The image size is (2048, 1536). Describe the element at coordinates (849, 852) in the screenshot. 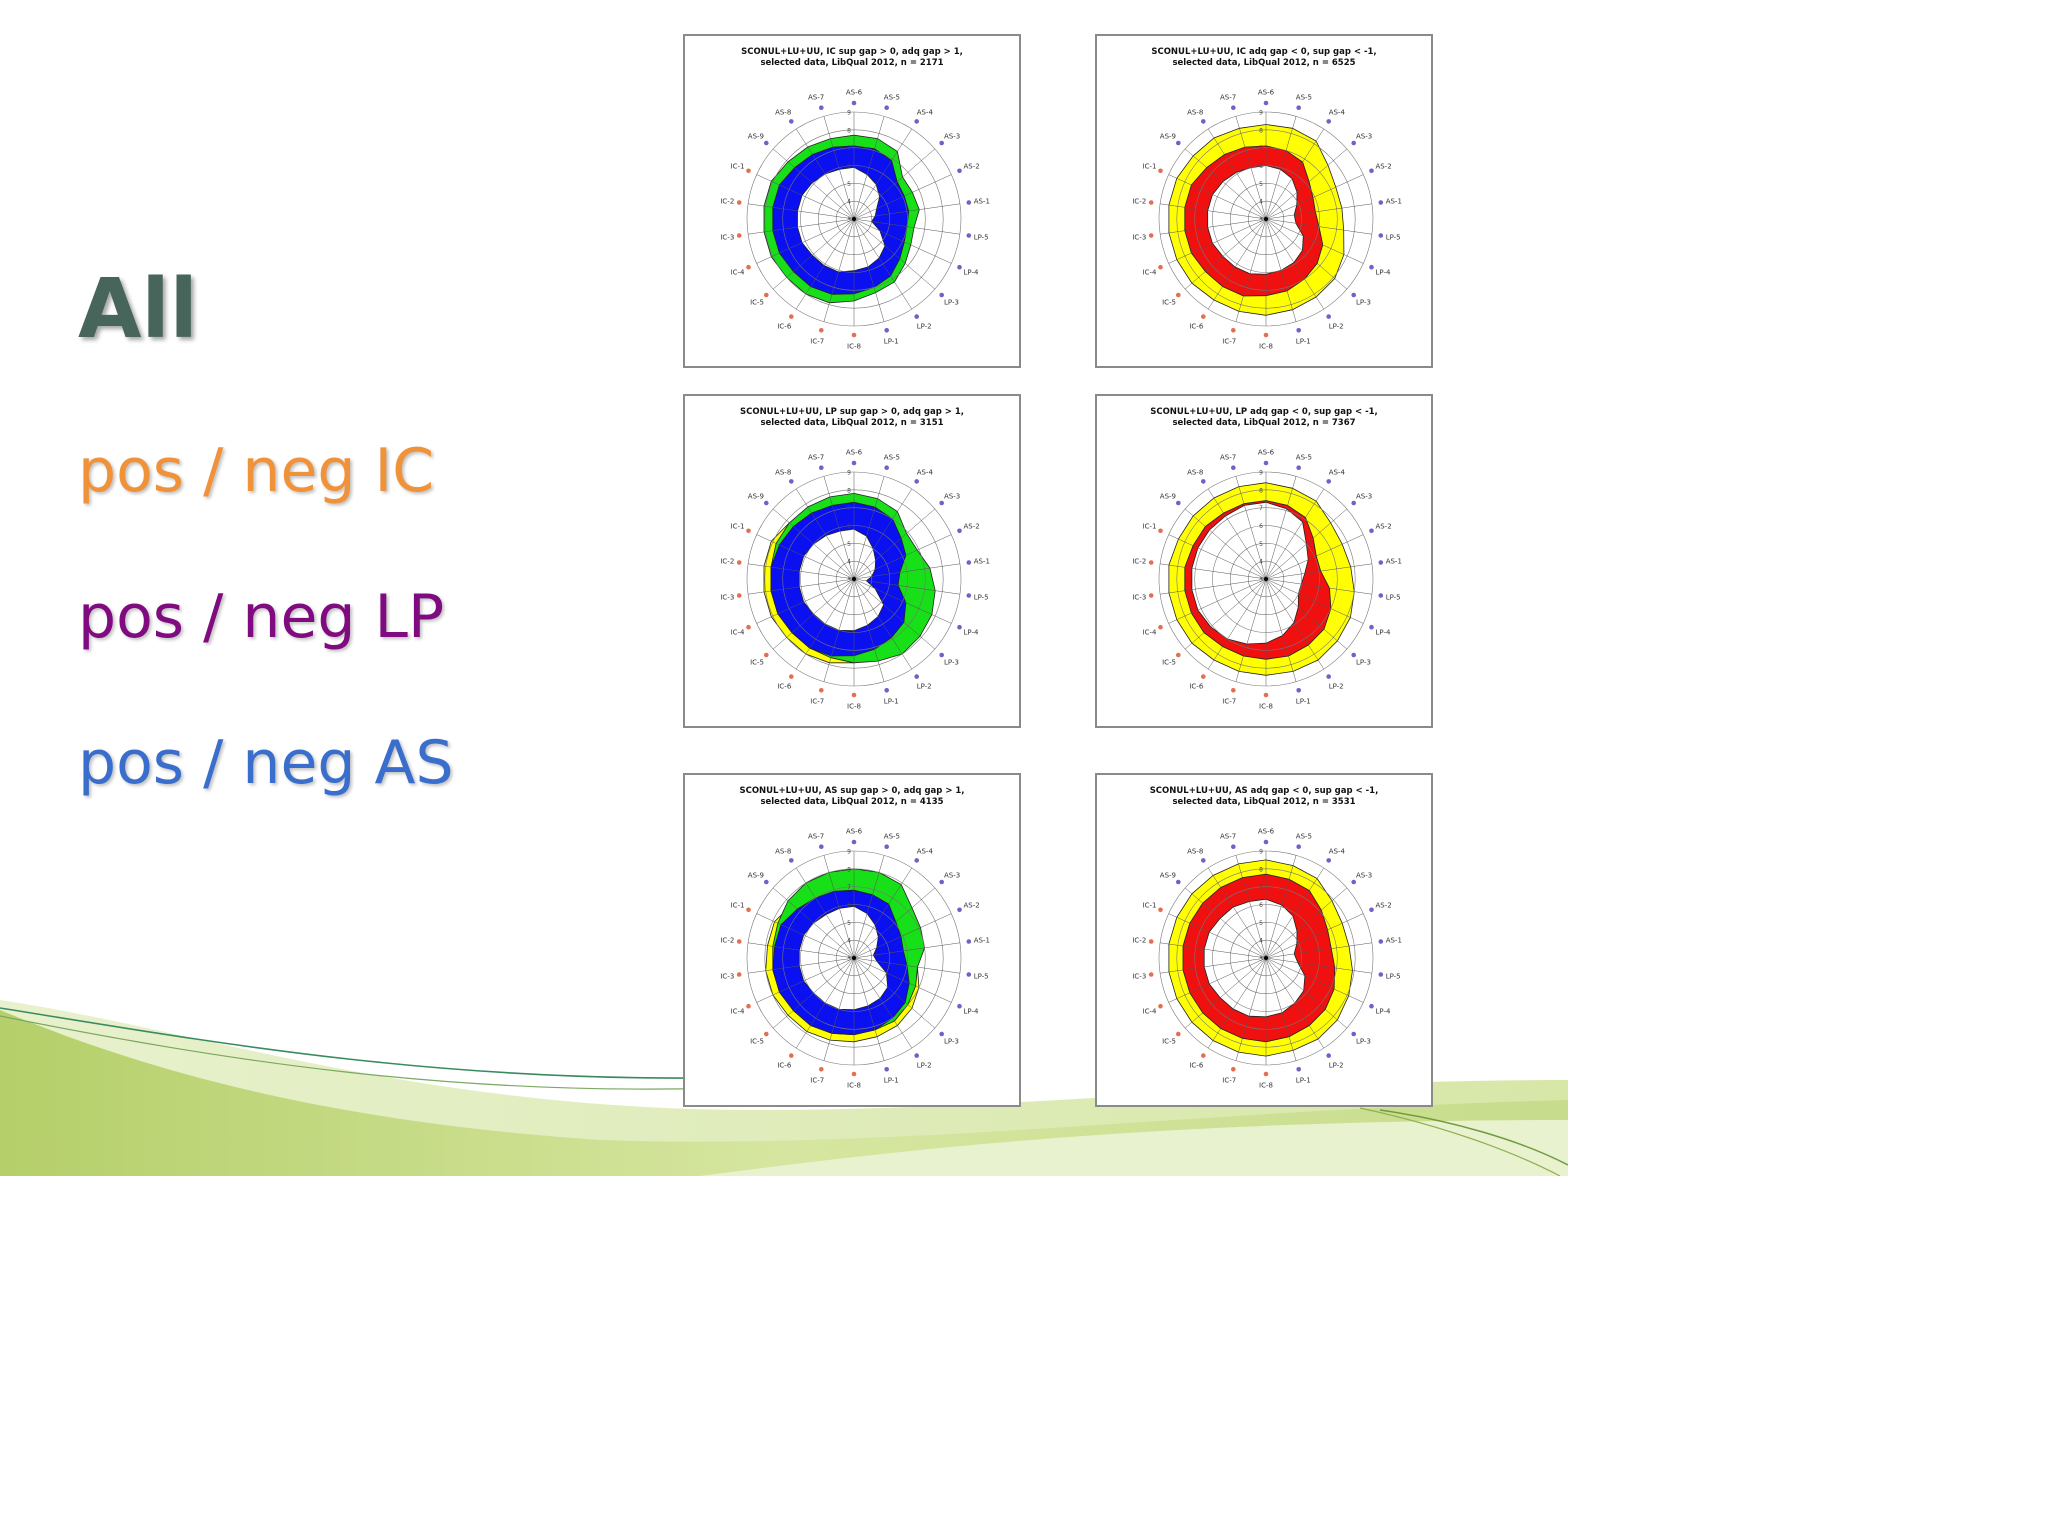

I see `scale-tick-label: 9` at that location.